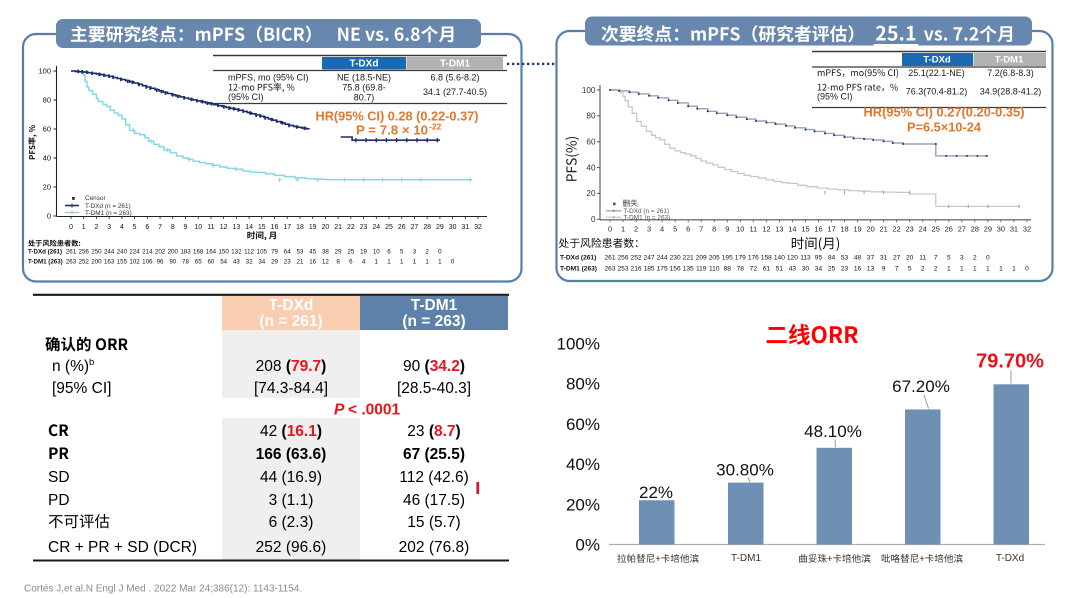  I want to click on svg-text: 79.7, so click(306, 366).